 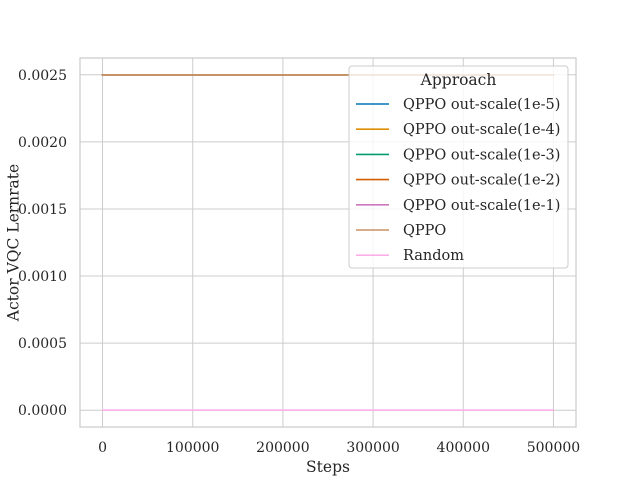 What do you see at coordinates (42, 411) in the screenshot?
I see `y-tick-label: 0.0000` at bounding box center [42, 411].